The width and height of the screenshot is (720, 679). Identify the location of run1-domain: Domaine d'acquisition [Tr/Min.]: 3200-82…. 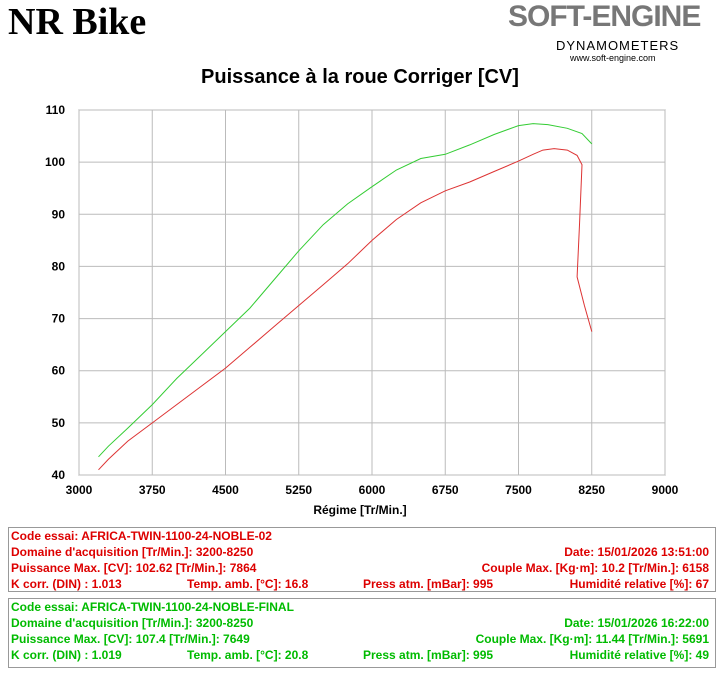
(132, 552).